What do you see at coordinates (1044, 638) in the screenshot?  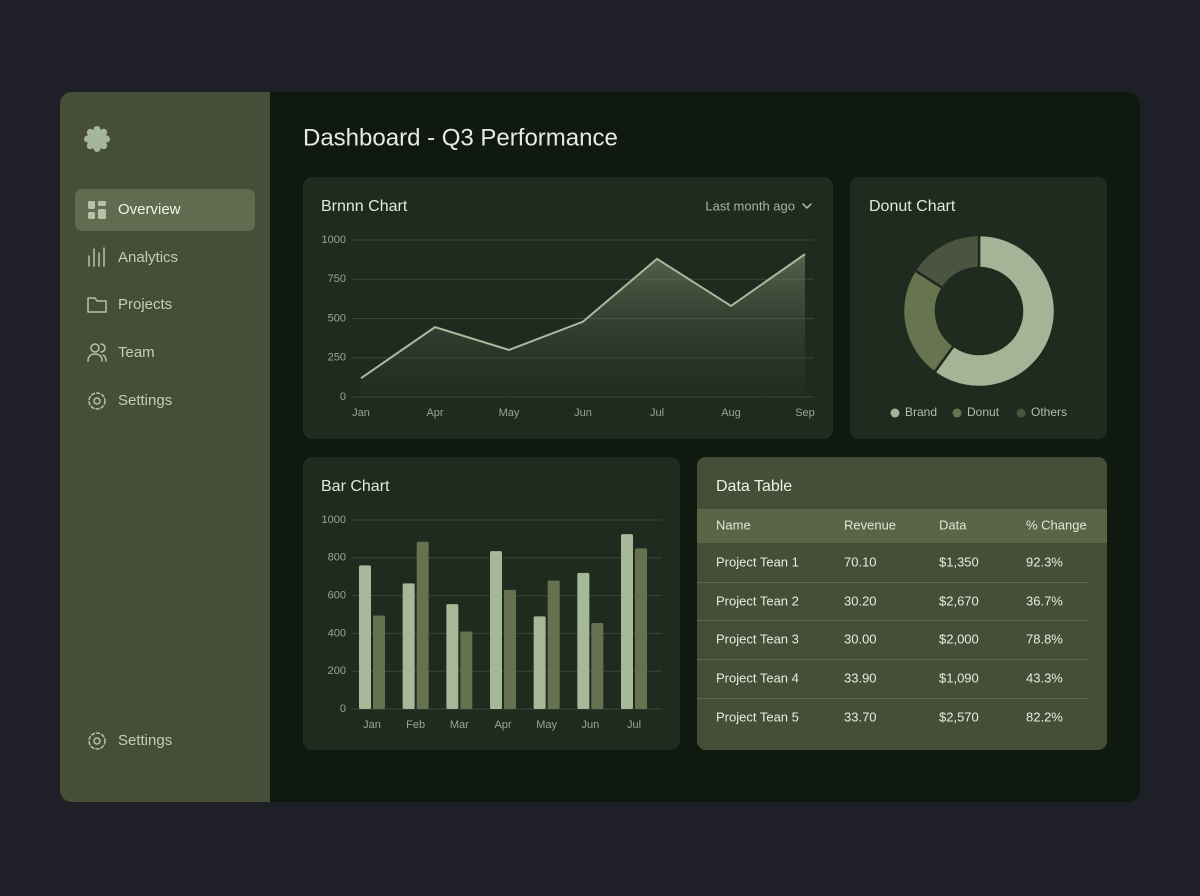 I see `table-cell: 78.8%` at bounding box center [1044, 638].